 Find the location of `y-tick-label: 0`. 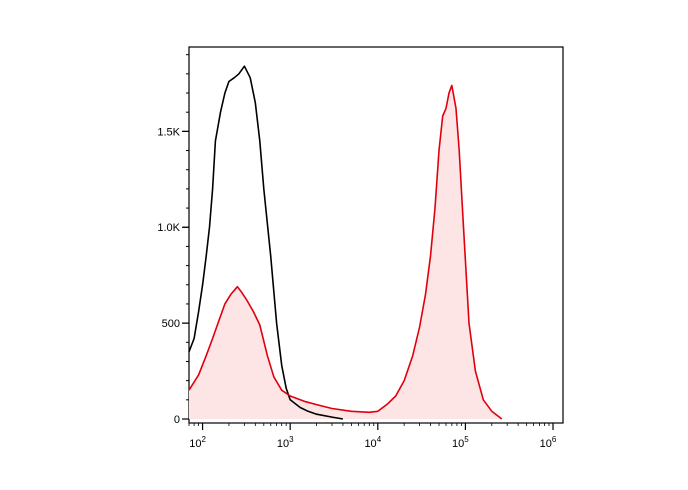

y-tick-label: 0 is located at coordinates (177, 420).